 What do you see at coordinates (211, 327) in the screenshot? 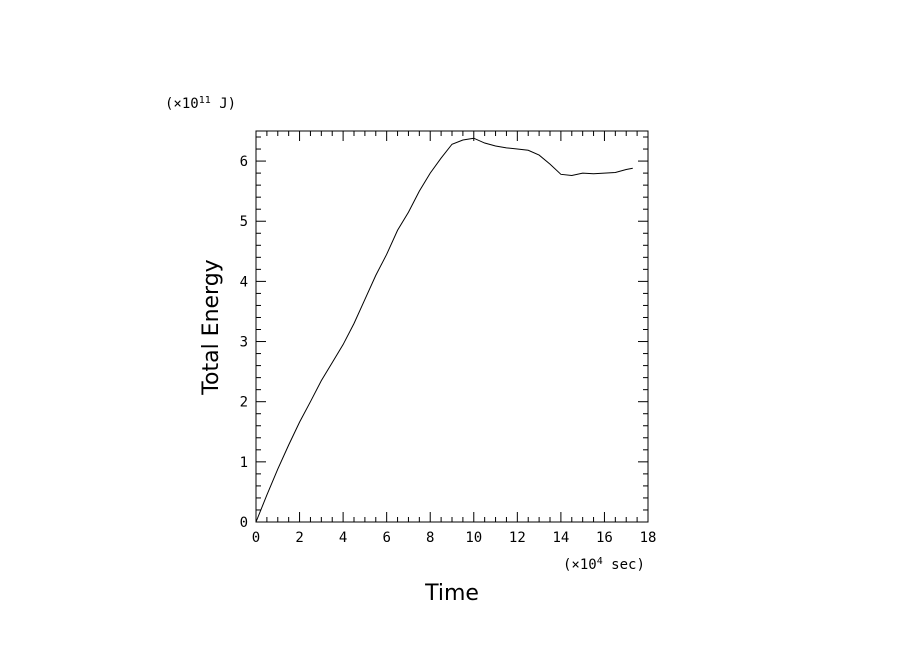
I see `y-axis-title: Total Energy` at bounding box center [211, 327].